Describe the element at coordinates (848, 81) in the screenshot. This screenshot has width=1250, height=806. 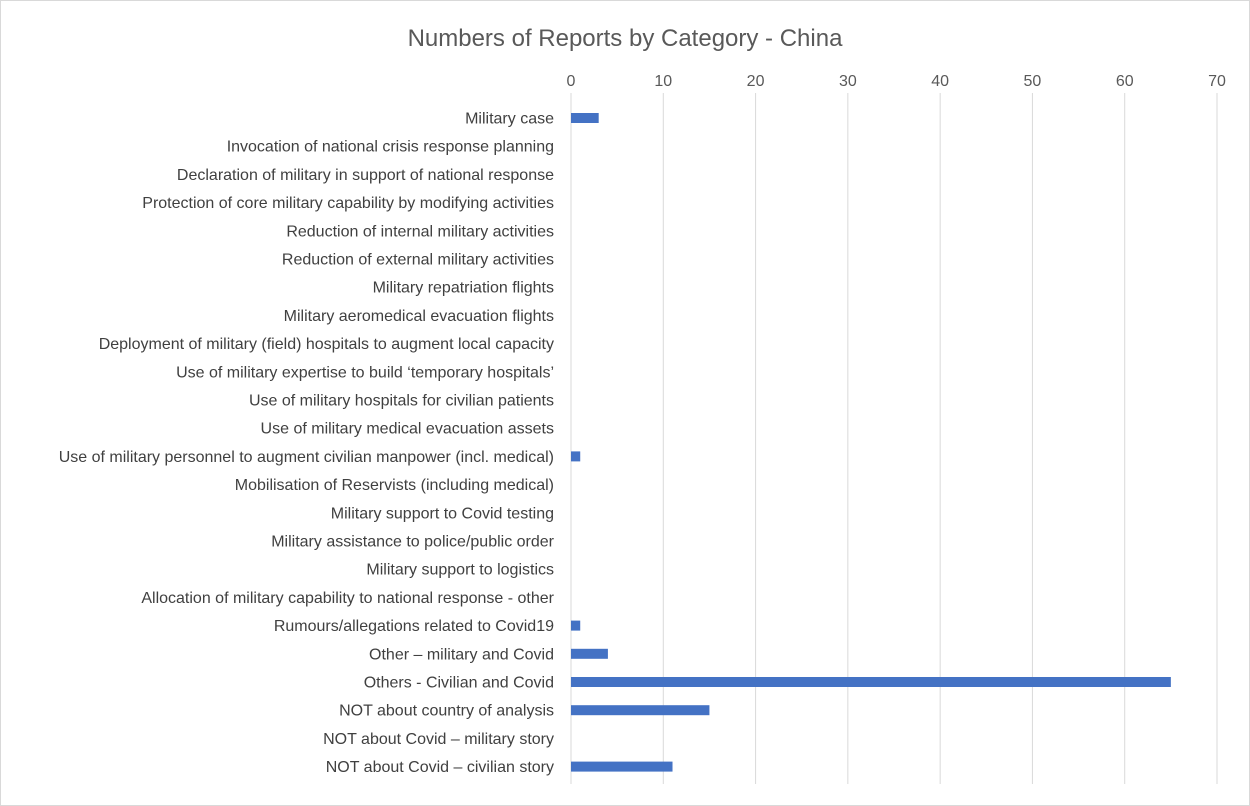
I see `x-tick-label: 30` at that location.